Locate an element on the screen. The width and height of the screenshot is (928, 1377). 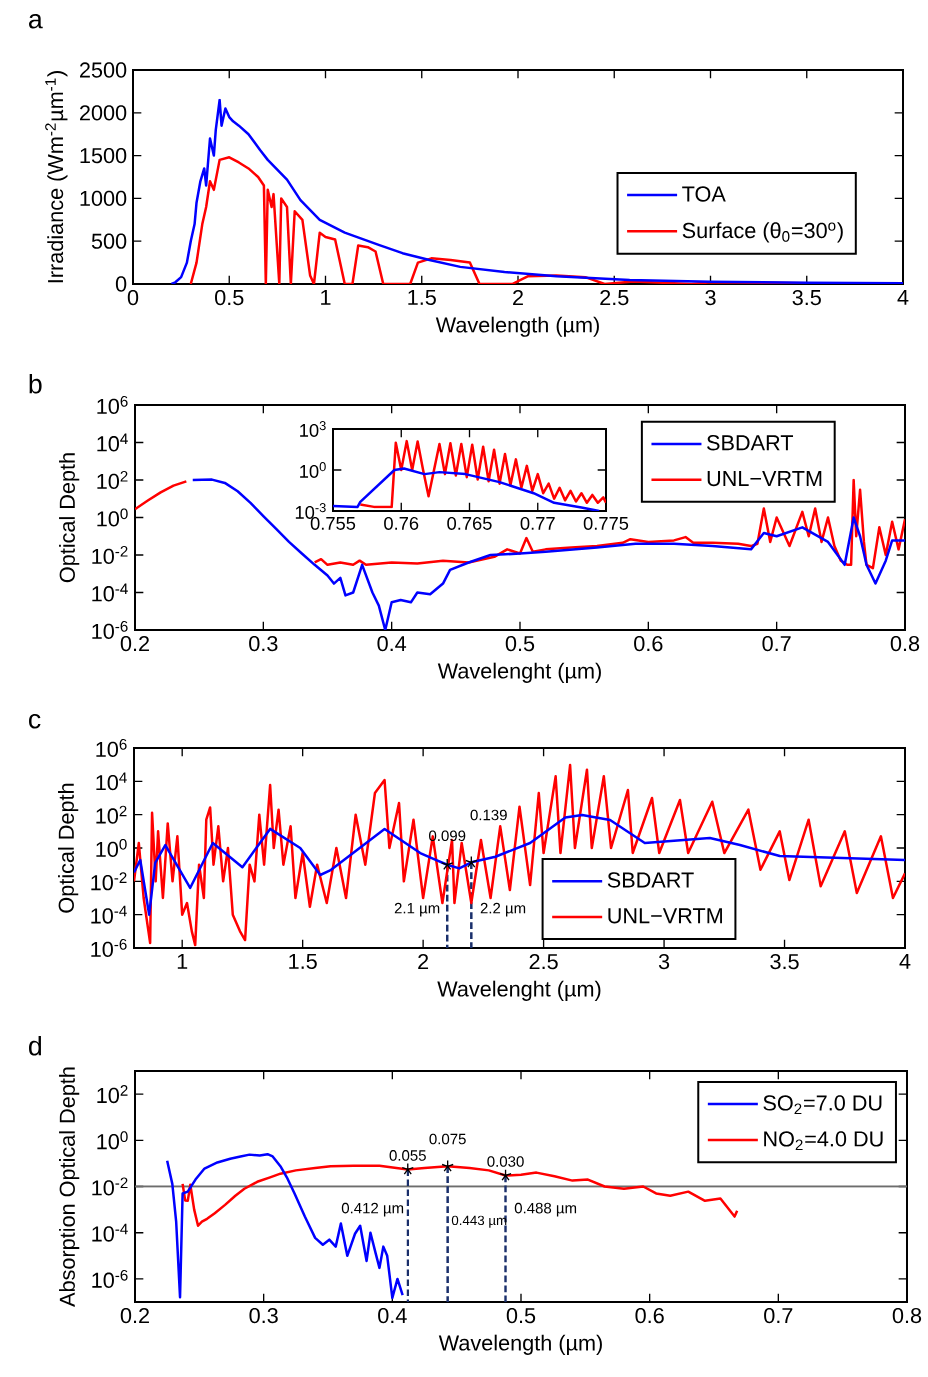
annotation: 2.2 µm is located at coordinates (503, 909).